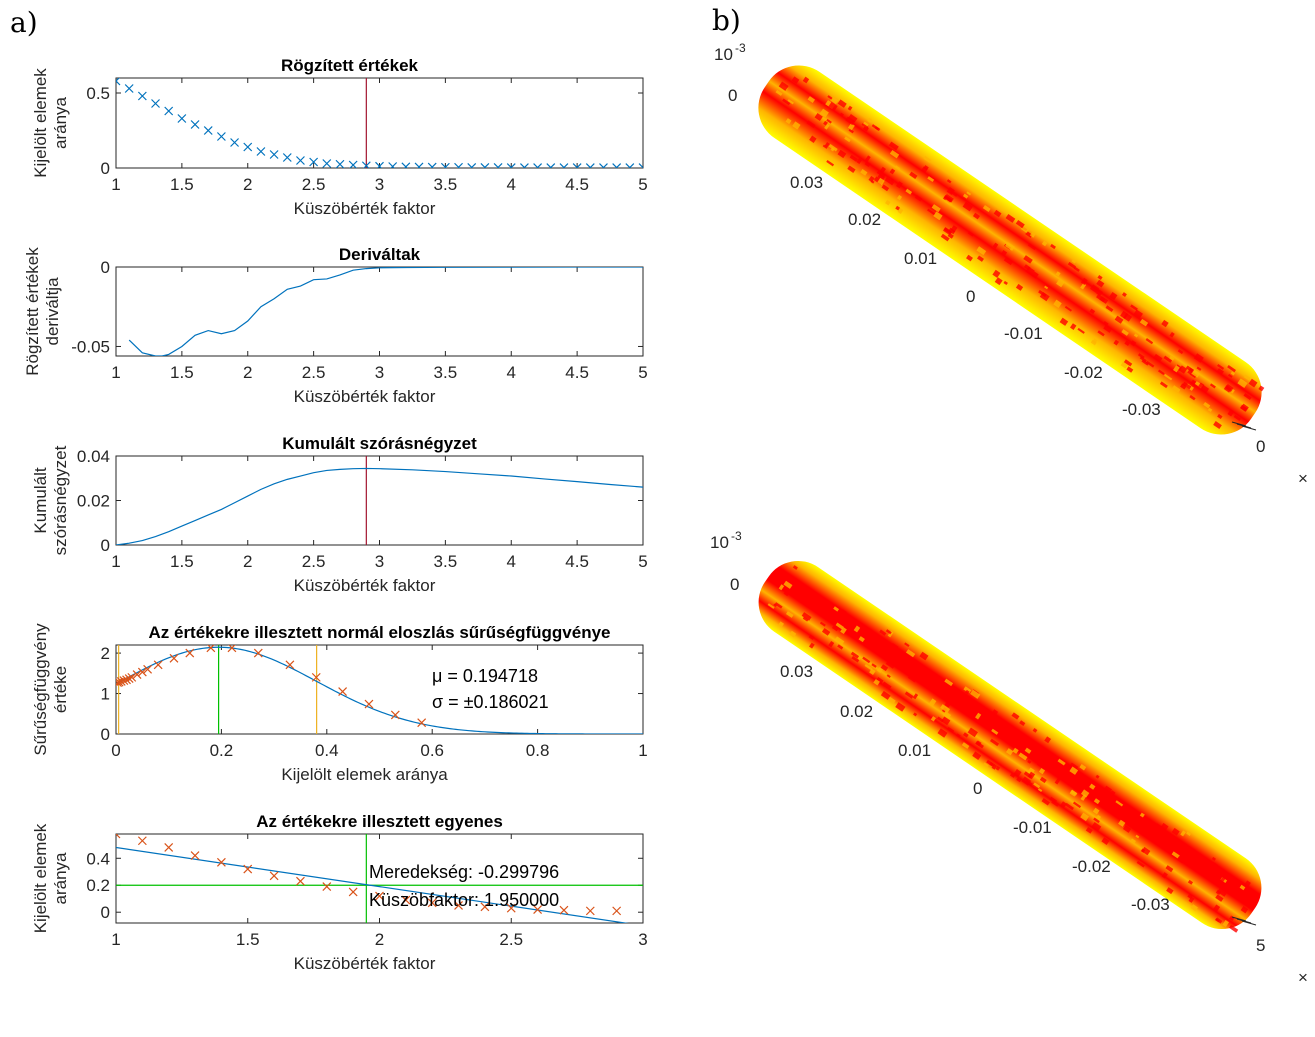 The height and width of the screenshot is (1037, 1315). What do you see at coordinates (577, 184) in the screenshot?
I see `x-tick-label: 4.5` at bounding box center [577, 184].